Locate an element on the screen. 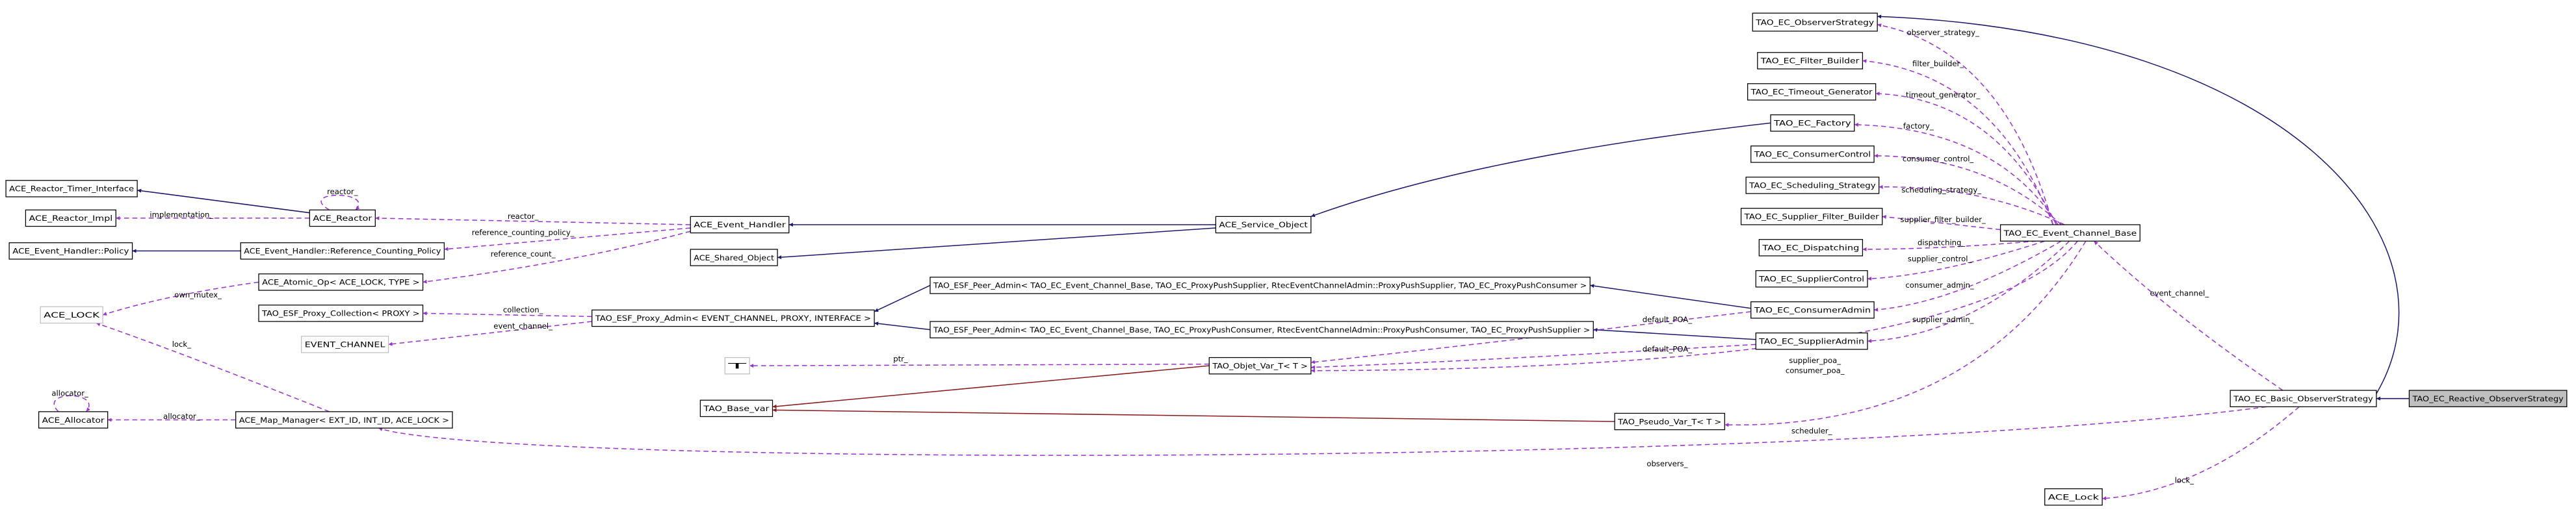  node-label: ACE_Shared_Object is located at coordinates (734, 257).